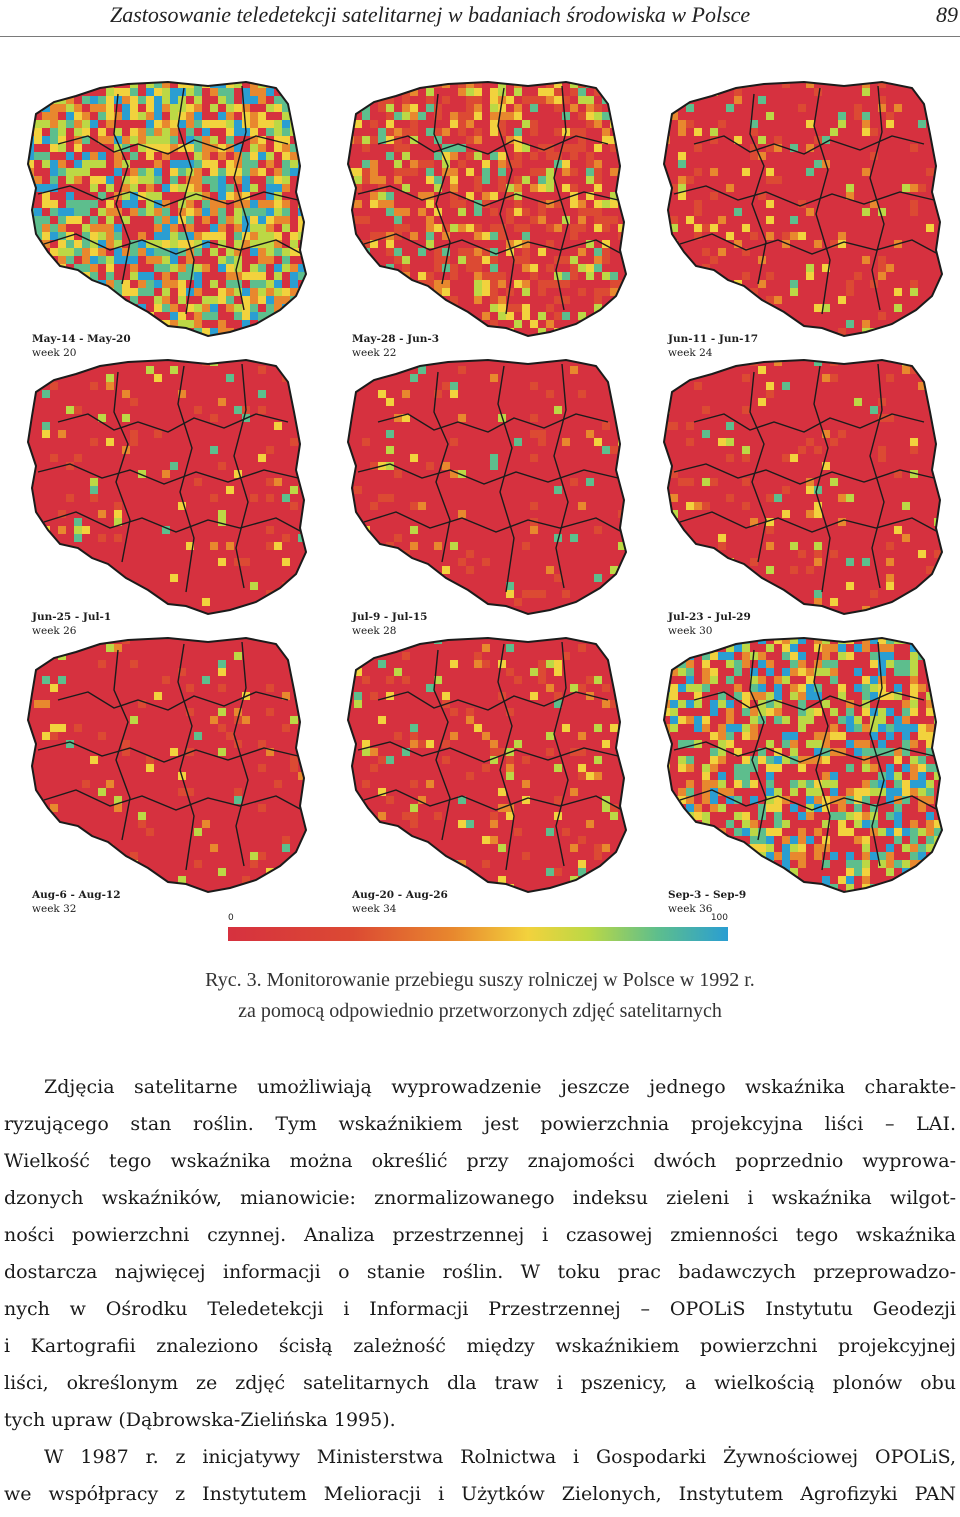  What do you see at coordinates (493, 244) in the screenshot?
I see `voivodeship-border` at bounding box center [493, 244].